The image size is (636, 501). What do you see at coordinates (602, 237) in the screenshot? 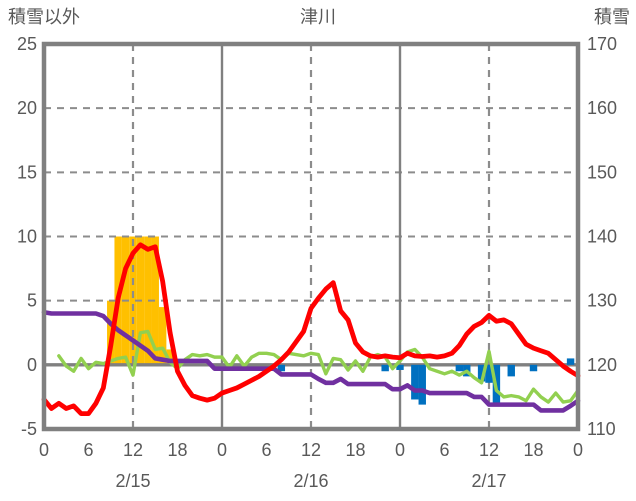
I see `right-axis-tick-label: 140` at bounding box center [602, 237].